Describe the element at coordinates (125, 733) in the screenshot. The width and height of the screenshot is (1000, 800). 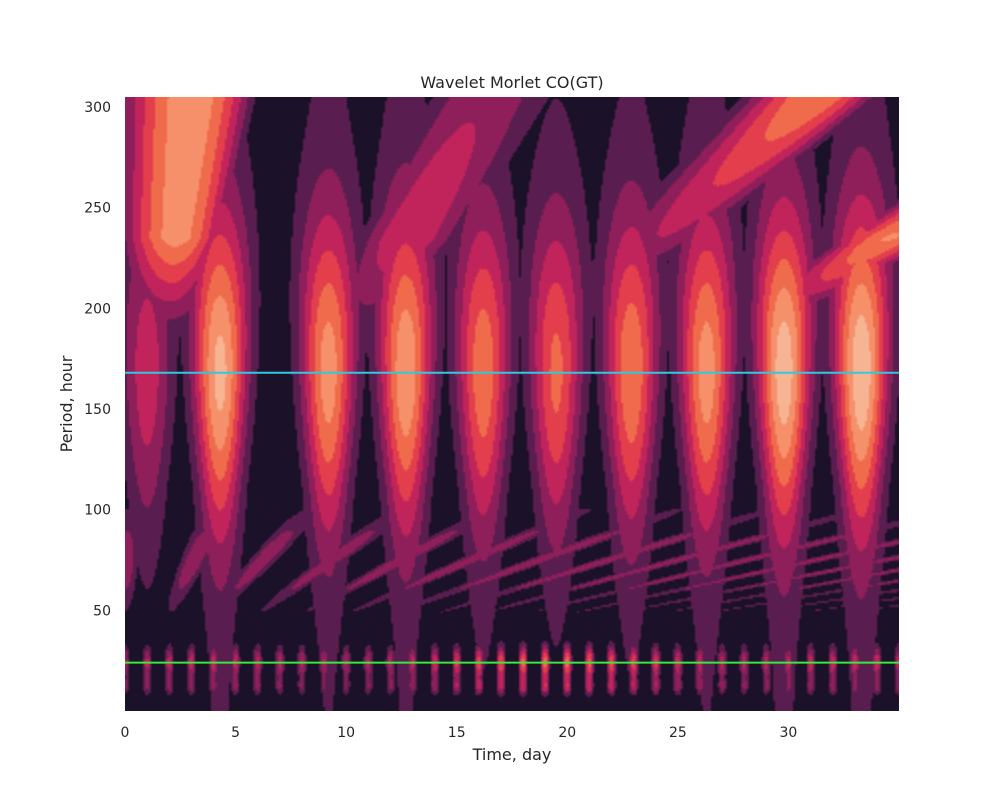
I see `x-tick-label: 0` at that location.